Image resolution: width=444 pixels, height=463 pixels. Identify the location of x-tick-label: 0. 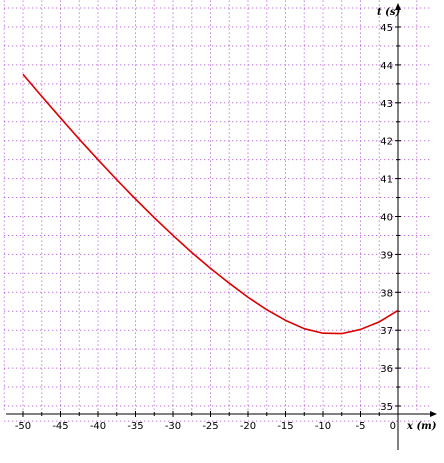
(393, 426).